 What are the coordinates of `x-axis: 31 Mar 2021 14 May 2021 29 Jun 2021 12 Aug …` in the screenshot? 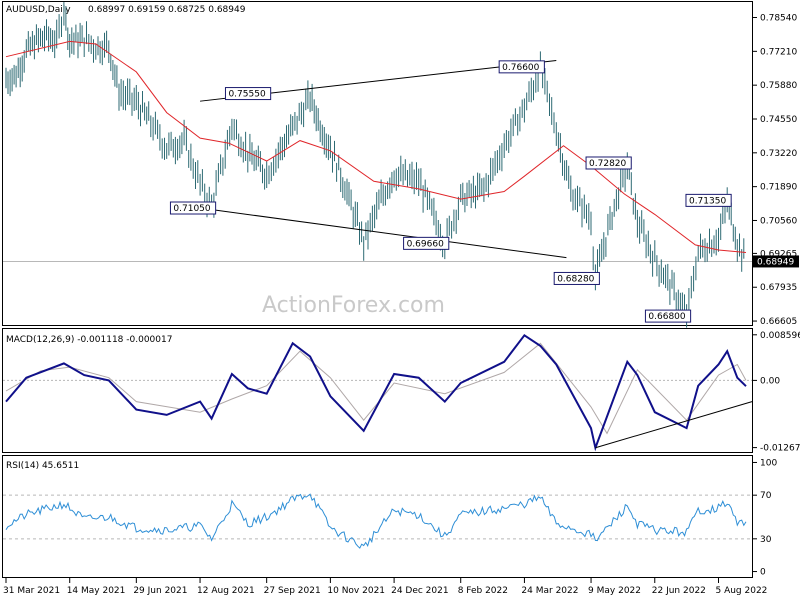 It's located at (385, 587).